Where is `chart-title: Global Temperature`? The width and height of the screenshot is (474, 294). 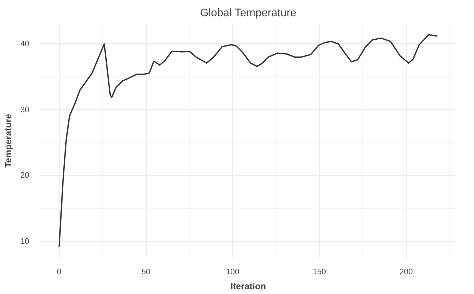
chart-title: Global Temperature is located at coordinates (248, 14).